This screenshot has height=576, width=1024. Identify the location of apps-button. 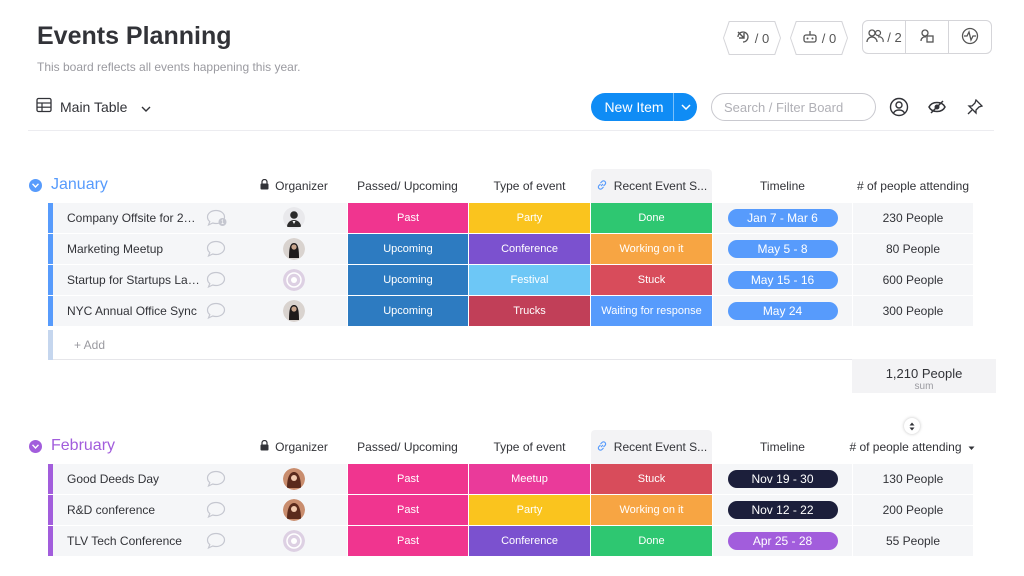
(926, 37).